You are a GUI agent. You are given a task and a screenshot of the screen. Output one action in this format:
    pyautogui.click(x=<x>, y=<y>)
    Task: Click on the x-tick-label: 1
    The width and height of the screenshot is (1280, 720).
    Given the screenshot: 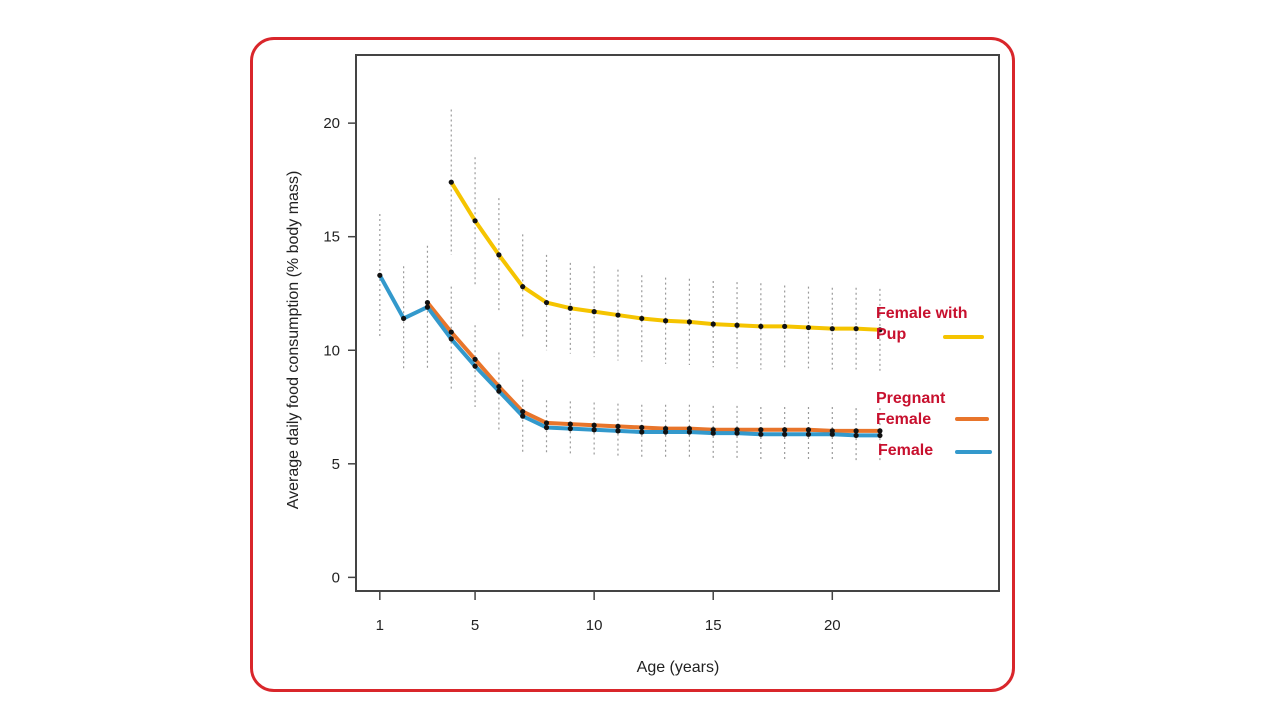 What is the action you would take?
    pyautogui.click(x=380, y=625)
    